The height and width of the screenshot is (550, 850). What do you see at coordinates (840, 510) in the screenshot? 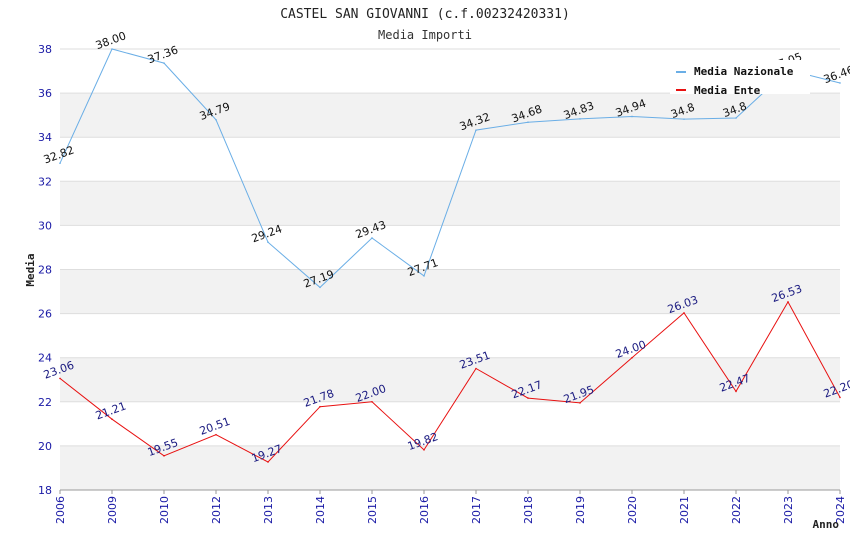
I see `x-tick-label: 2024` at bounding box center [840, 510].